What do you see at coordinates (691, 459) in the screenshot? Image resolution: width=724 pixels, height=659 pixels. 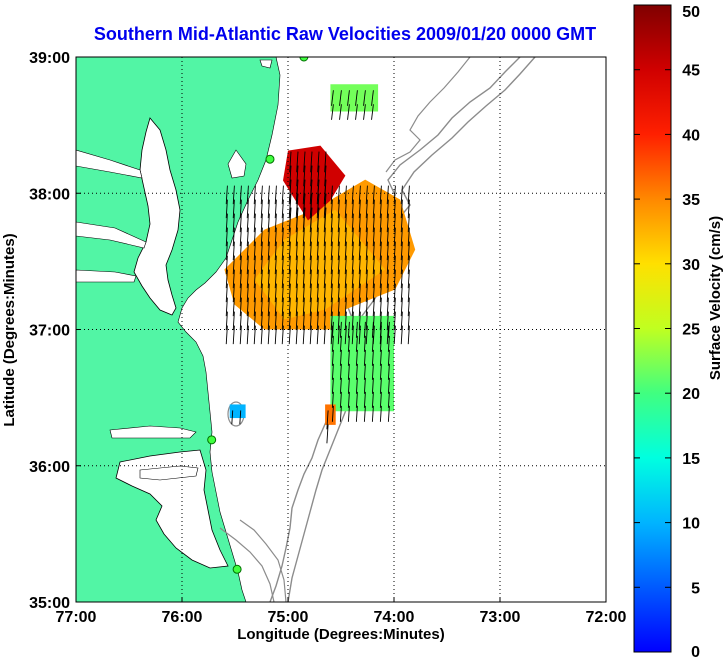 I see `colorbar-tick-label: 15` at bounding box center [691, 459].